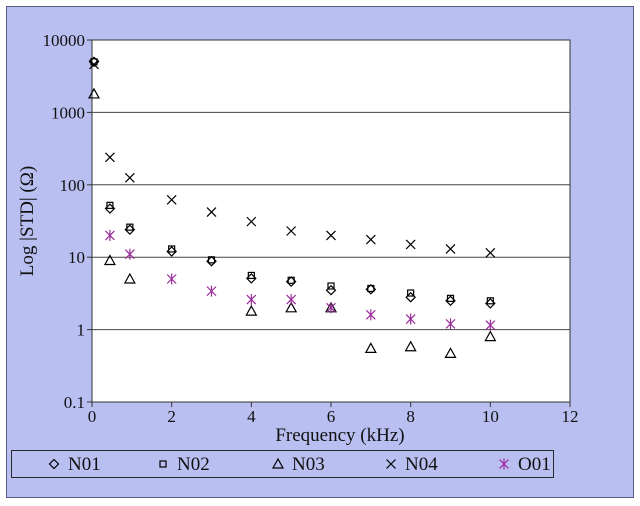 This screenshot has height=506, width=640. Describe the element at coordinates (73, 185) in the screenshot. I see `y-tick-label: 100` at that location.